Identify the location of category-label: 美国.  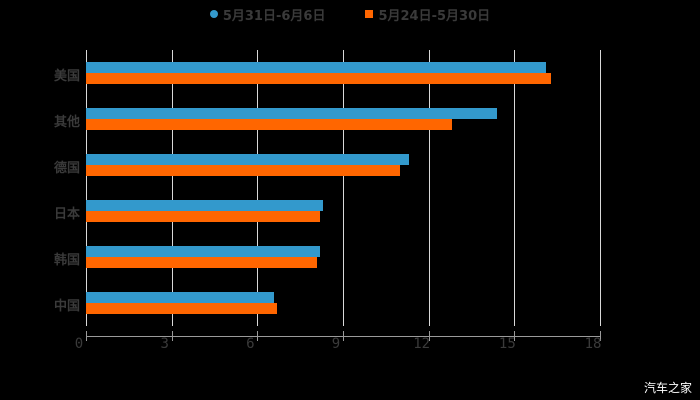
(66, 76).